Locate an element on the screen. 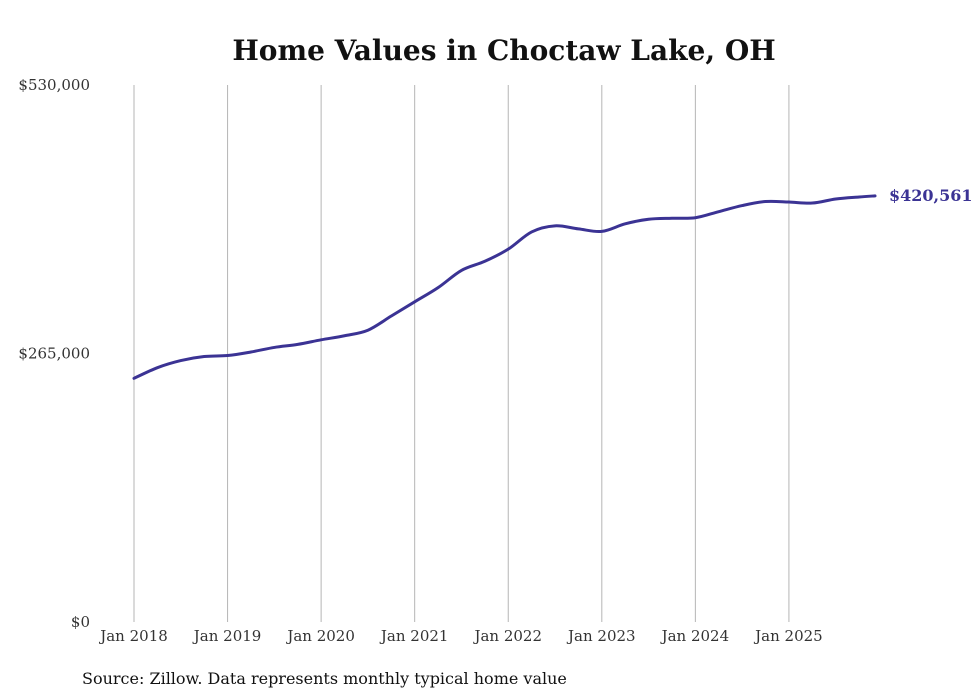  x-tick-label: Jan 2019 is located at coordinates (227, 636).